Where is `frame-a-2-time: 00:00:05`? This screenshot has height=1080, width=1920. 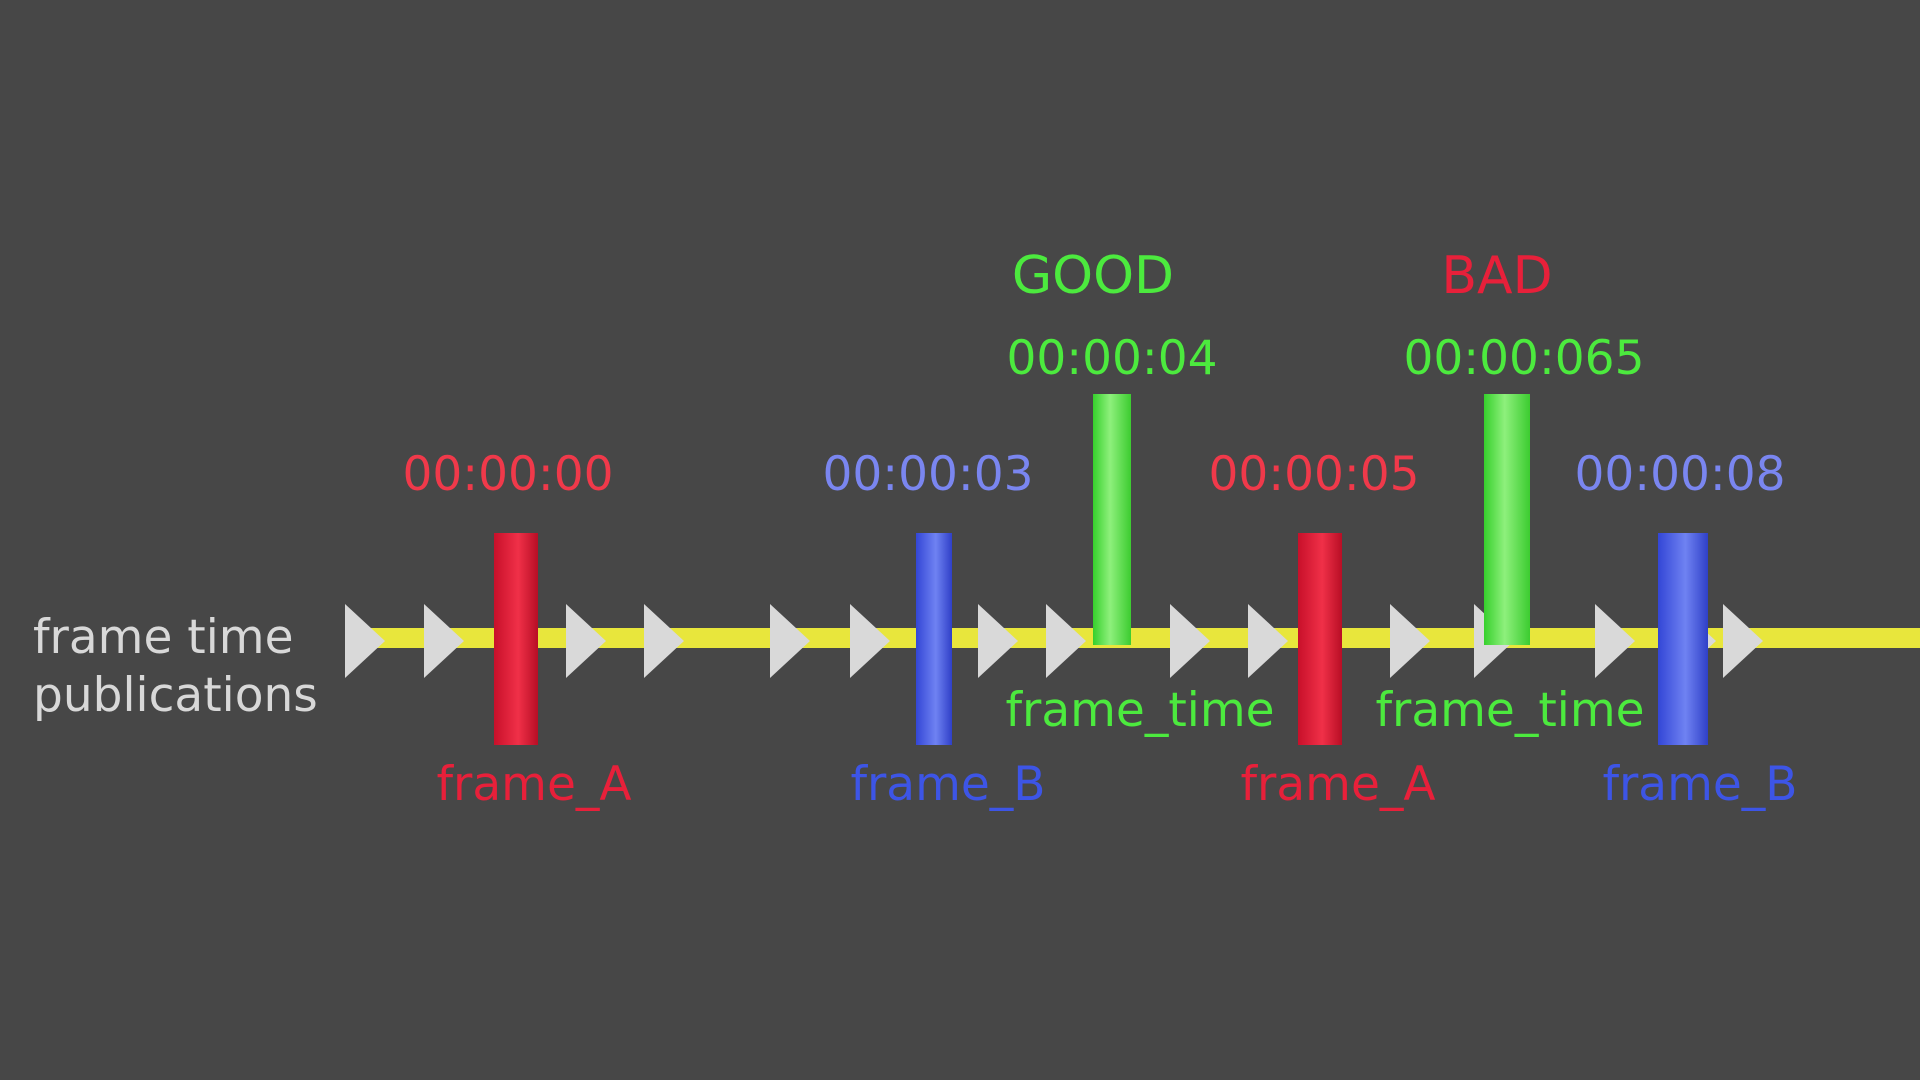
frame-a-2-time: 00:00:05 is located at coordinates (1313, 474).